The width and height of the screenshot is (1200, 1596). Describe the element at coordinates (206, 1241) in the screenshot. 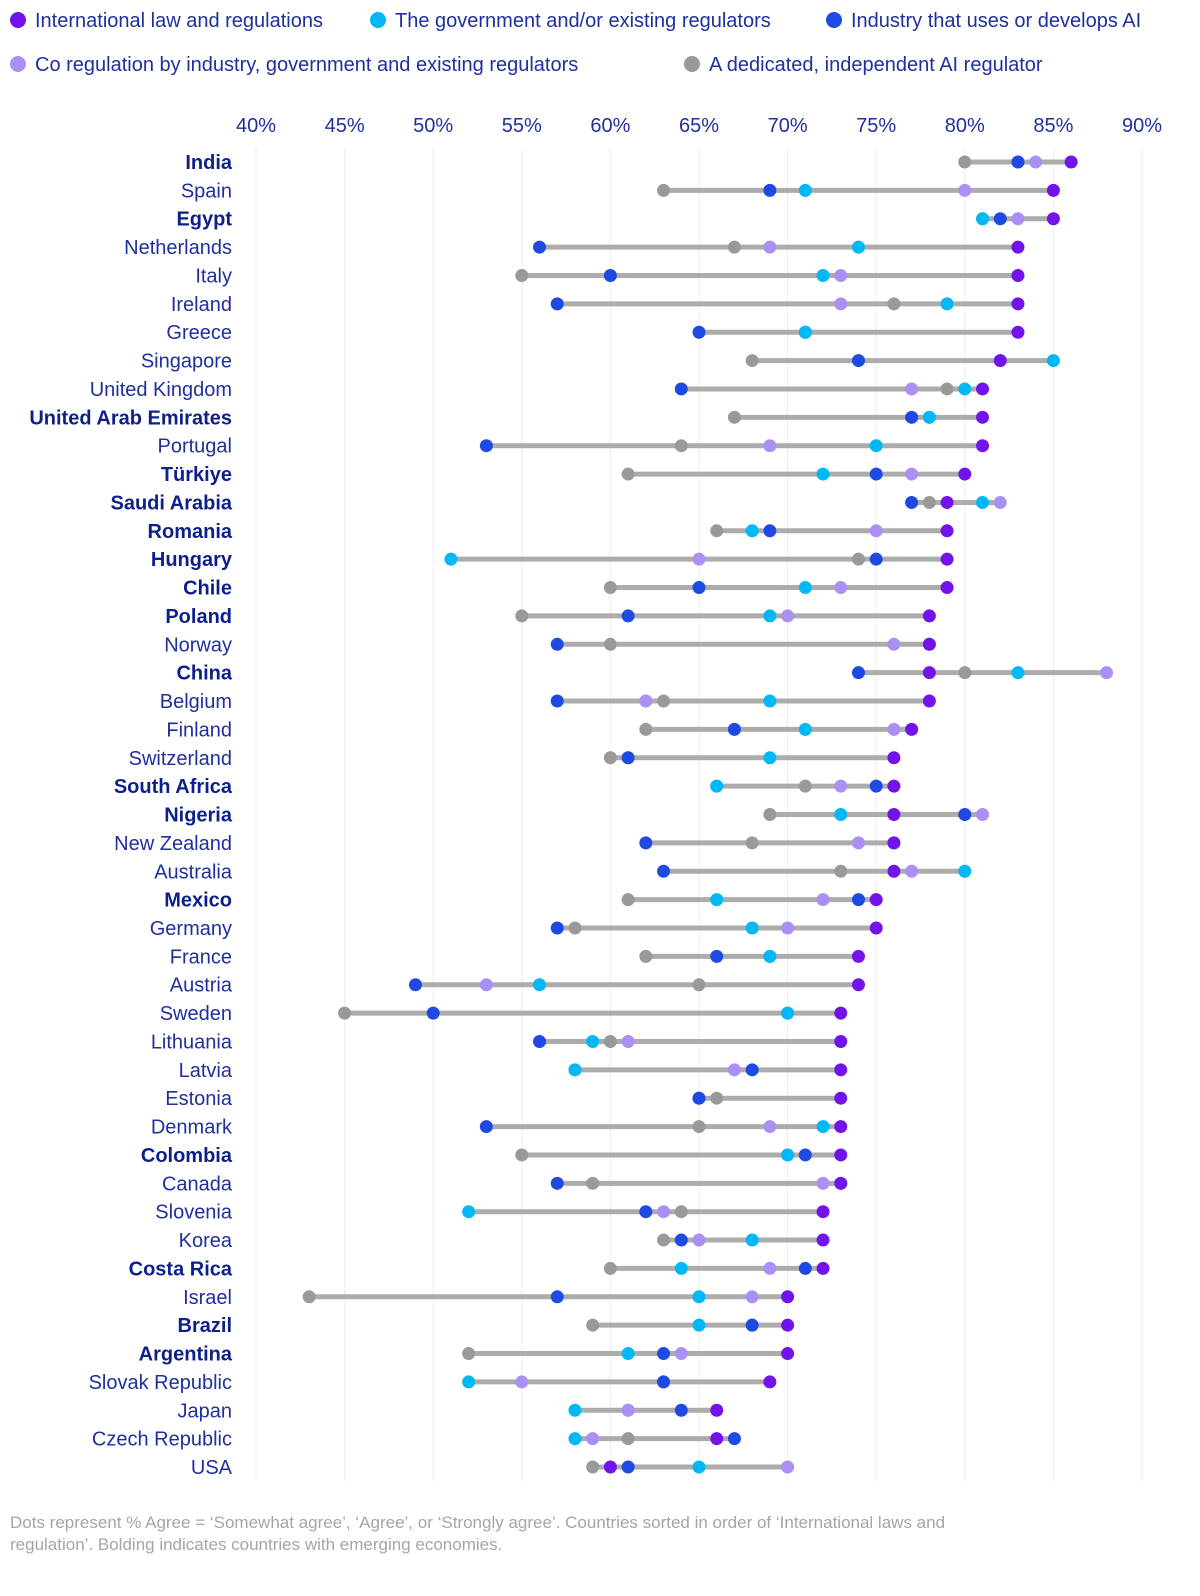

I see `country-label: Korea` at that location.